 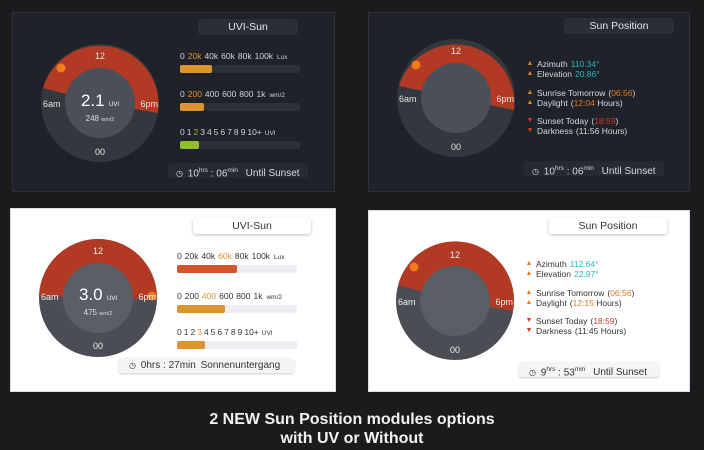 I want to click on scale-tick: 60k, so click(x=228, y=56).